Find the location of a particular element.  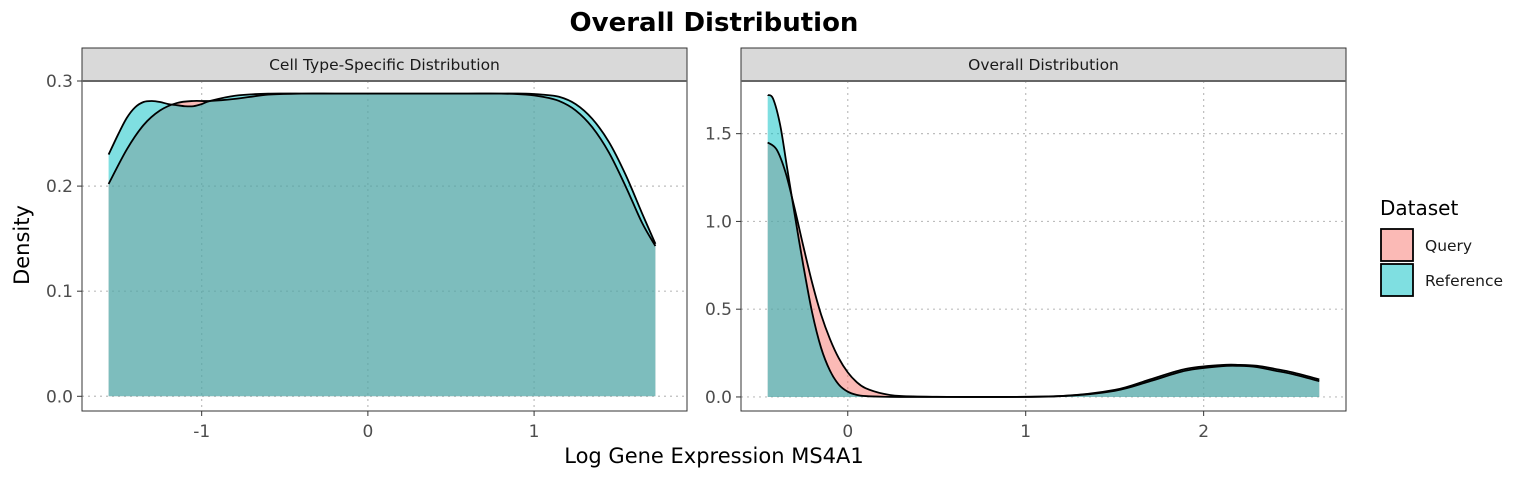

legend-items: Query Reference is located at coordinates (1441, 262).